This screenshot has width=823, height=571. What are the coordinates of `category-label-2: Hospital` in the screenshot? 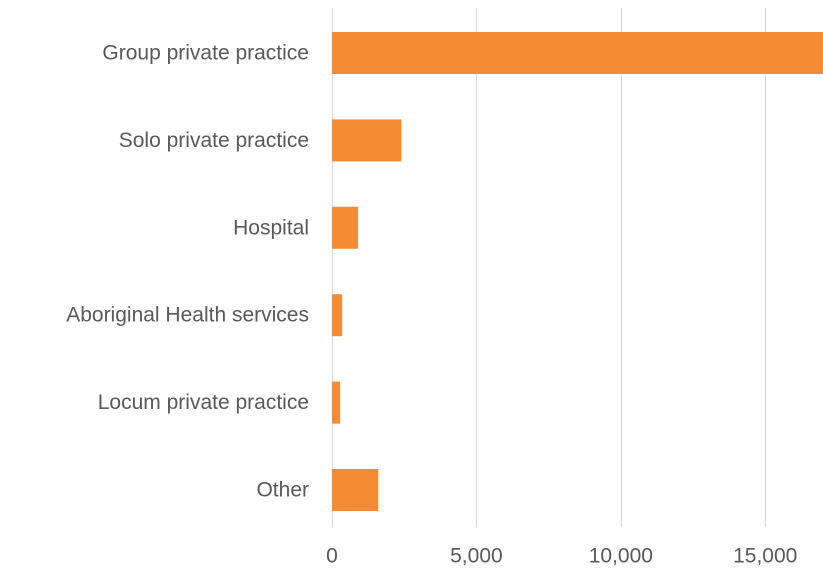 It's located at (271, 227).